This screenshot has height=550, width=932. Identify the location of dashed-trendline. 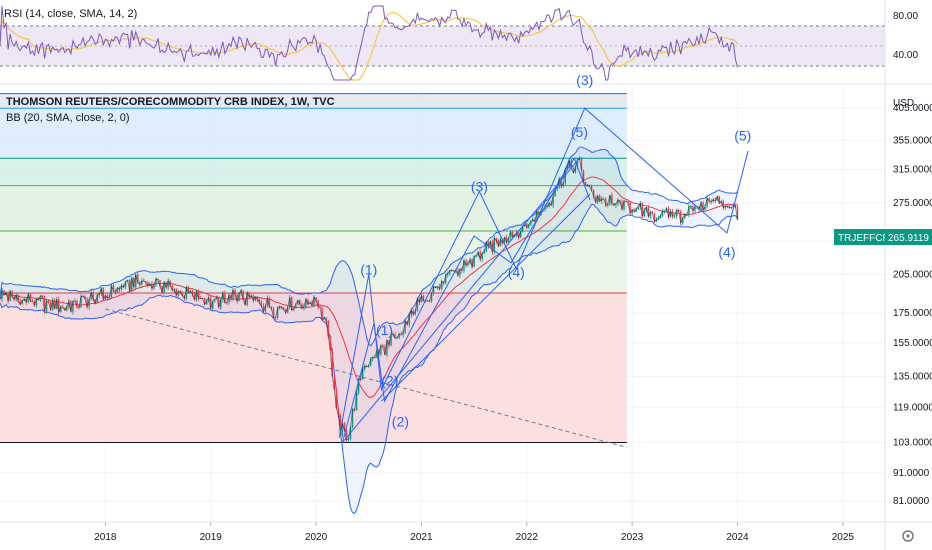
(366, 378).